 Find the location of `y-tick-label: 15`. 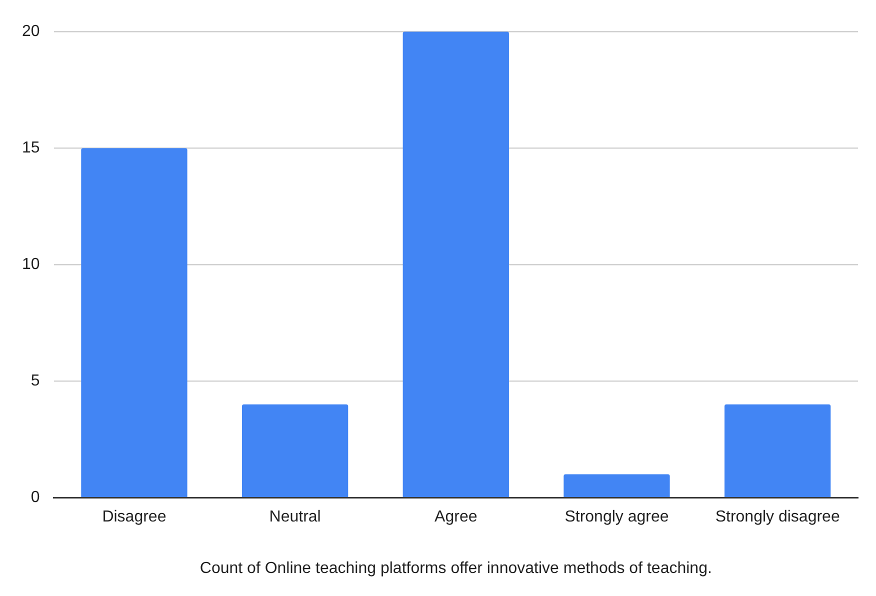

y-tick-label: 15 is located at coordinates (31, 148).